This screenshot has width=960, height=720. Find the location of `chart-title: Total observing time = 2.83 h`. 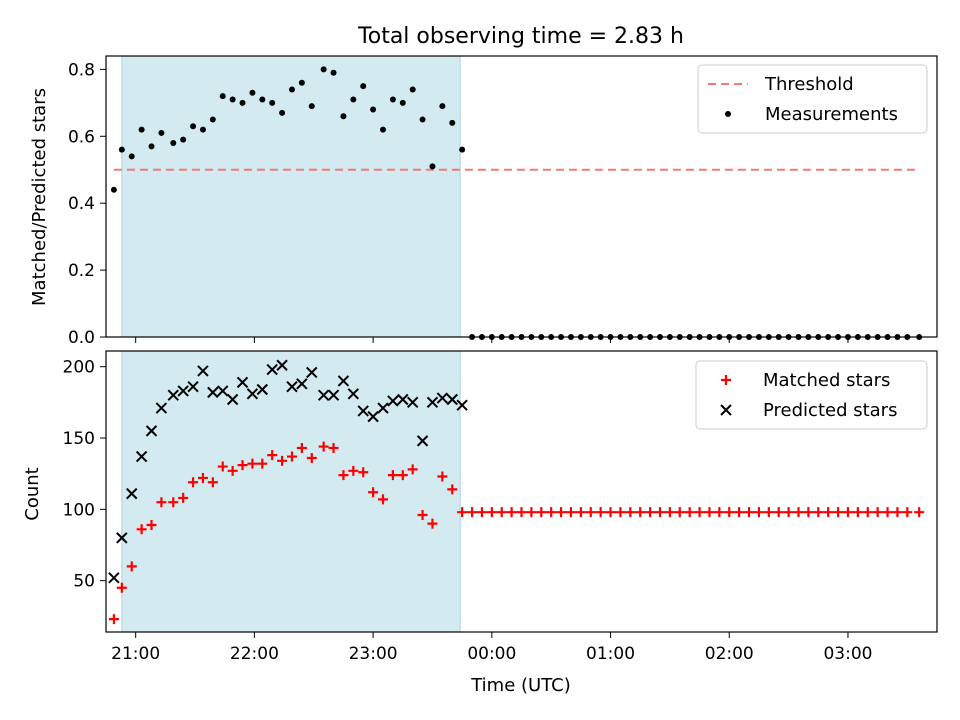

chart-title: Total observing time = 2.83 h is located at coordinates (520, 36).